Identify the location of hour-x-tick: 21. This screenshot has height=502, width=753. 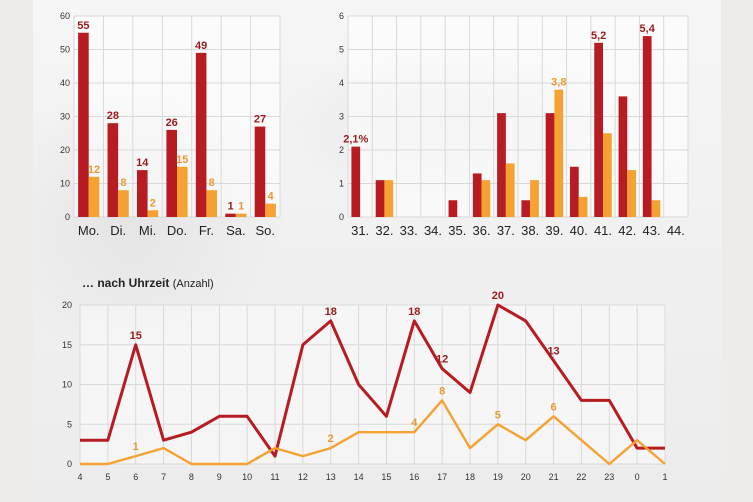
(554, 477).